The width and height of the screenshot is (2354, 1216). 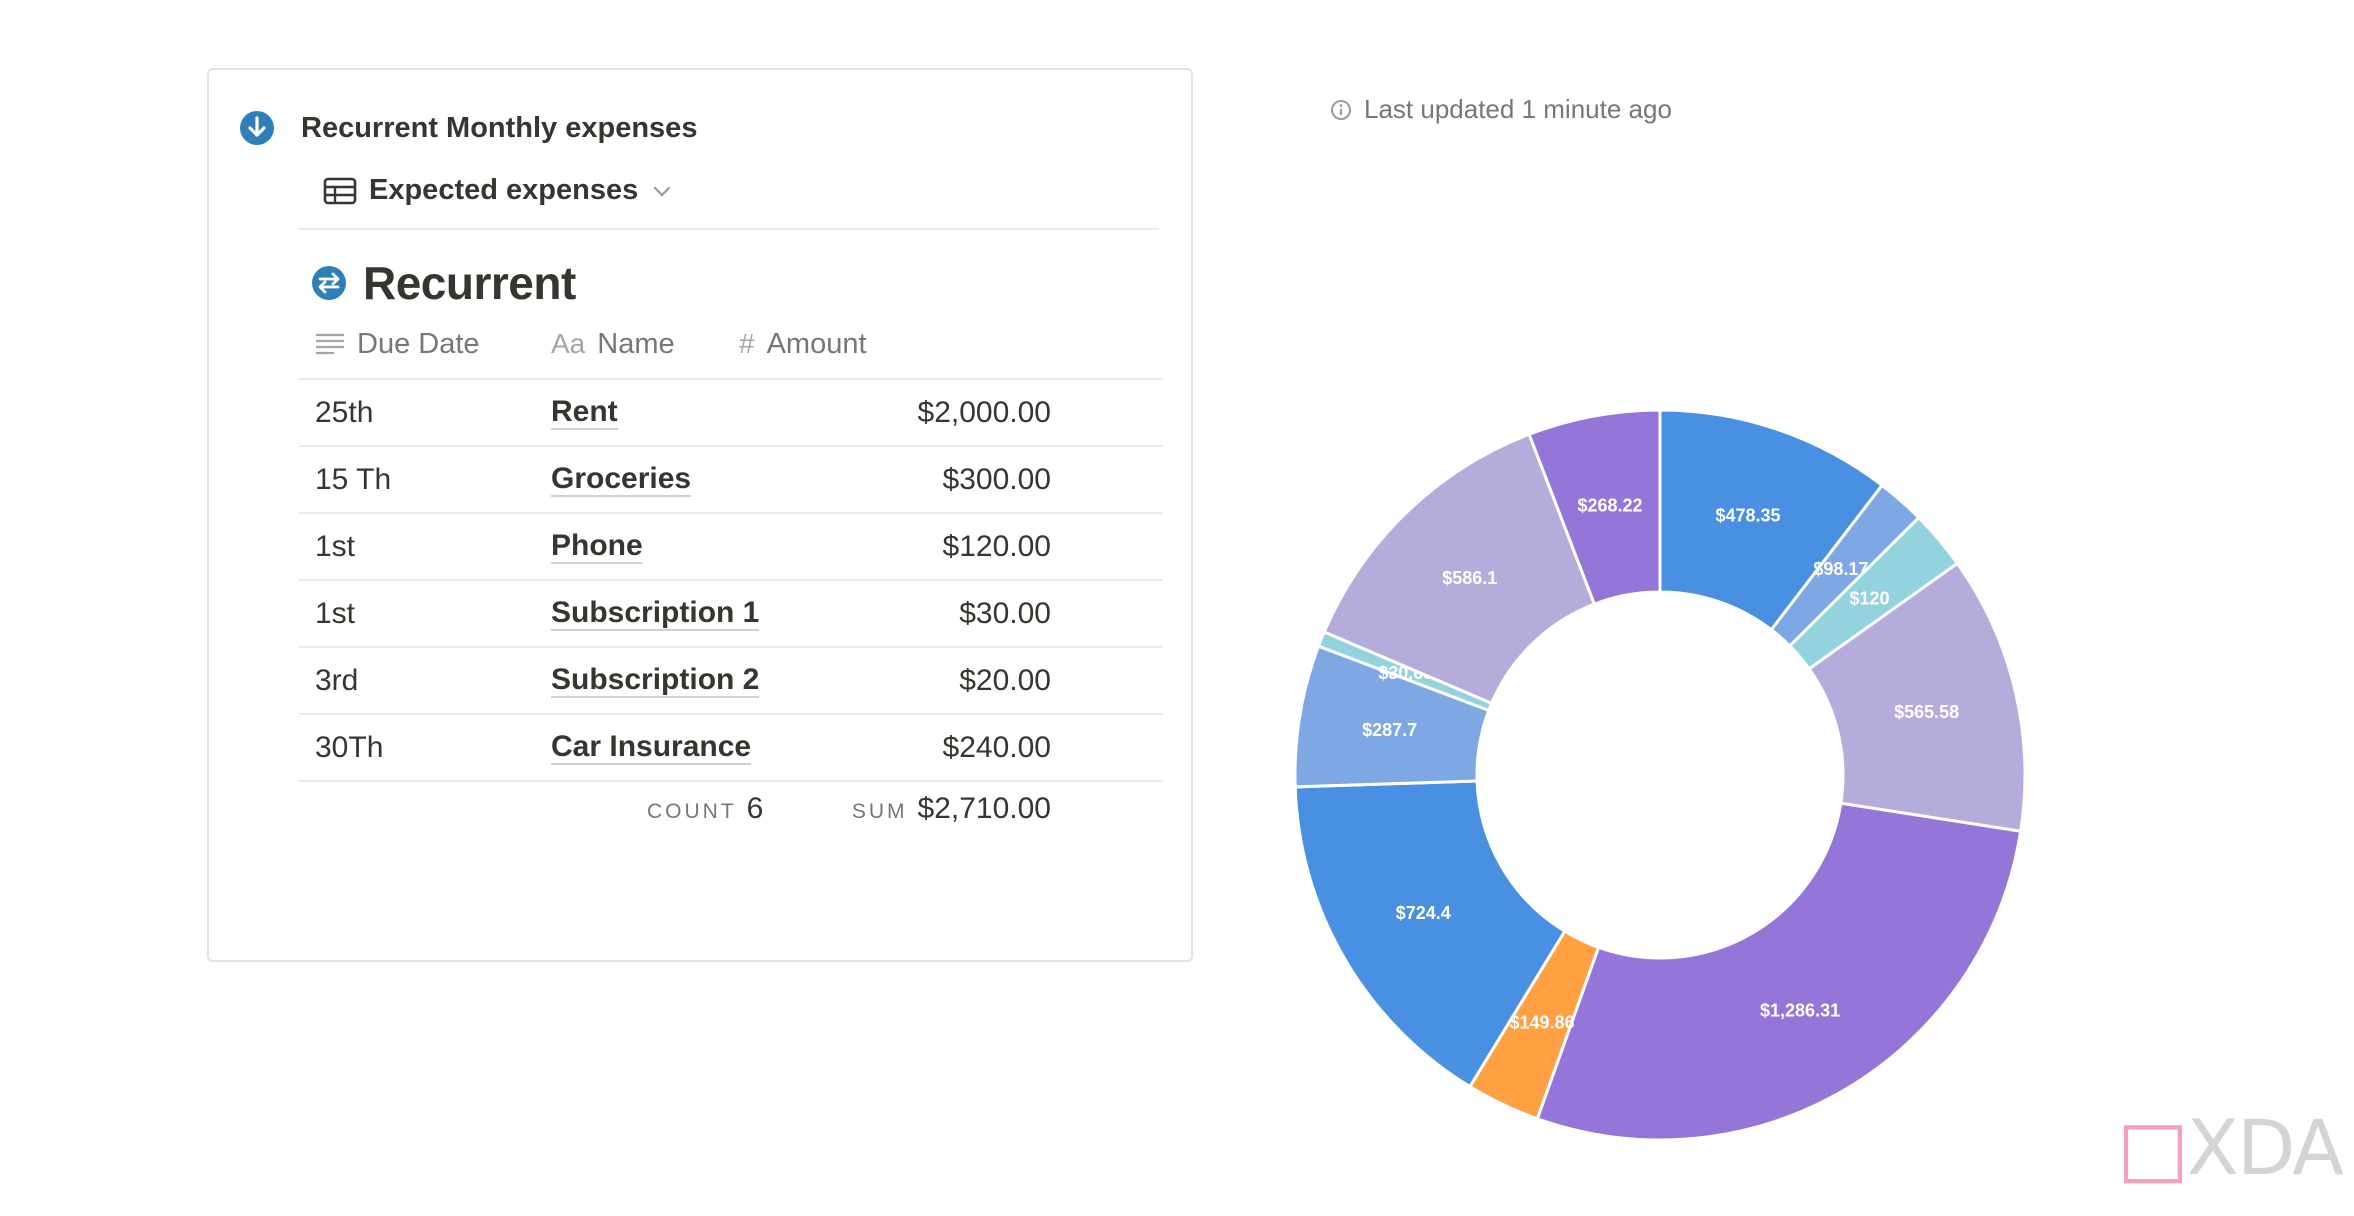 I want to click on table-row: 1st Subscription 1 $30.00, so click(x=731, y=614).